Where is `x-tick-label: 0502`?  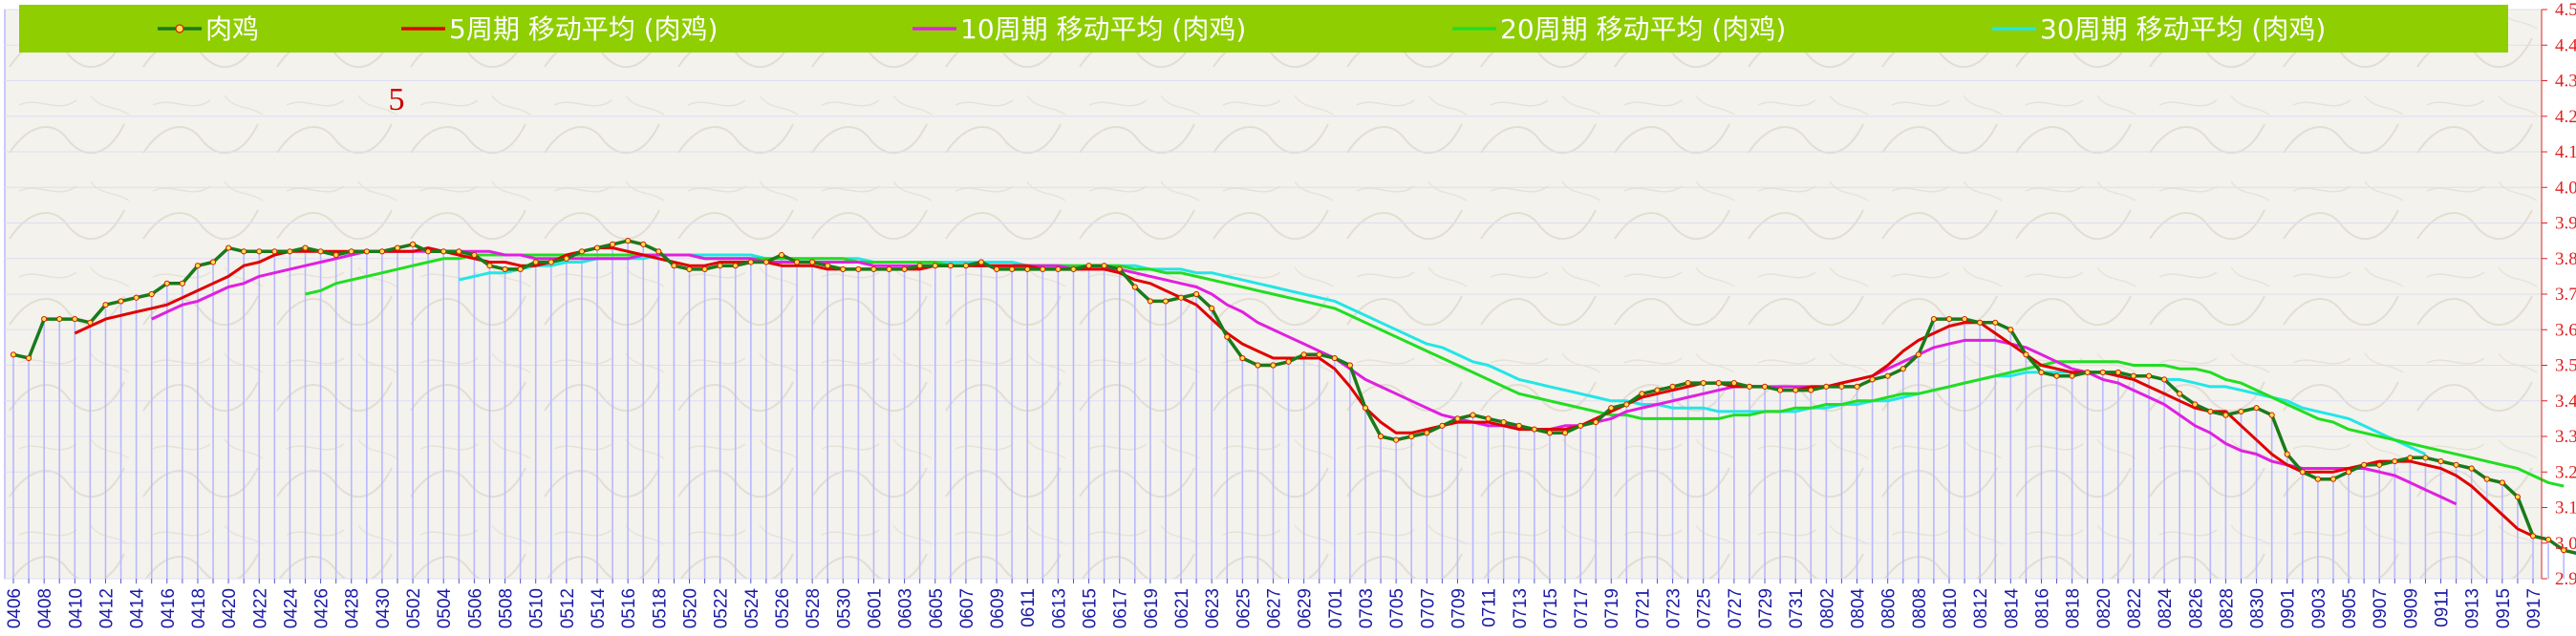
x-tick-label: 0502 is located at coordinates (414, 608).